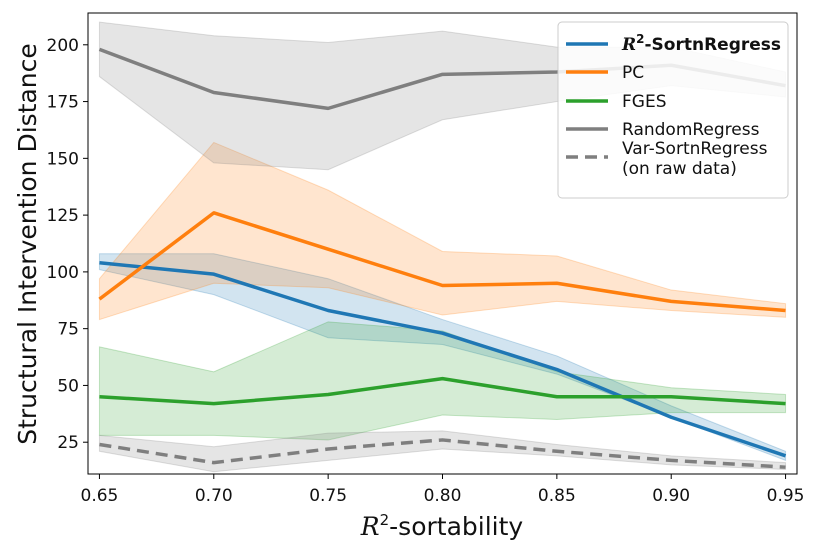 The height and width of the screenshot is (554, 830). Describe the element at coordinates (63, 103) in the screenshot. I see `y-tick-label: 175` at that location.